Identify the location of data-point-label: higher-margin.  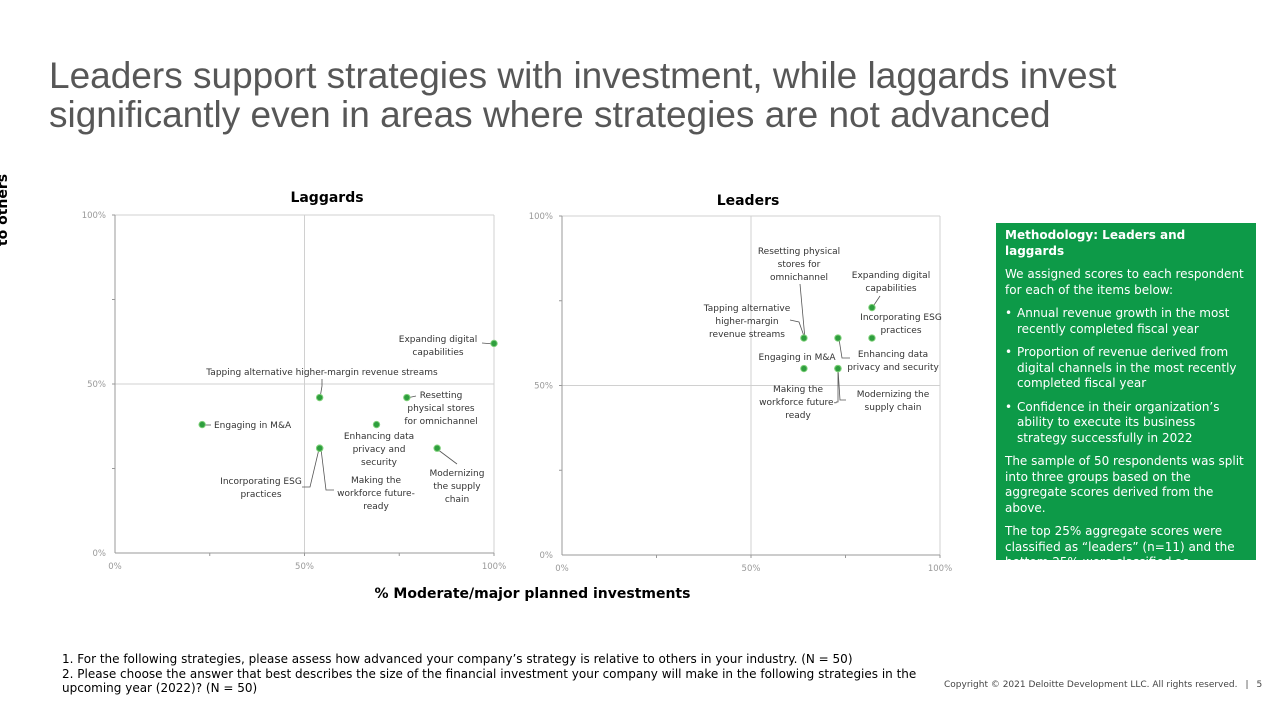
(746, 322).